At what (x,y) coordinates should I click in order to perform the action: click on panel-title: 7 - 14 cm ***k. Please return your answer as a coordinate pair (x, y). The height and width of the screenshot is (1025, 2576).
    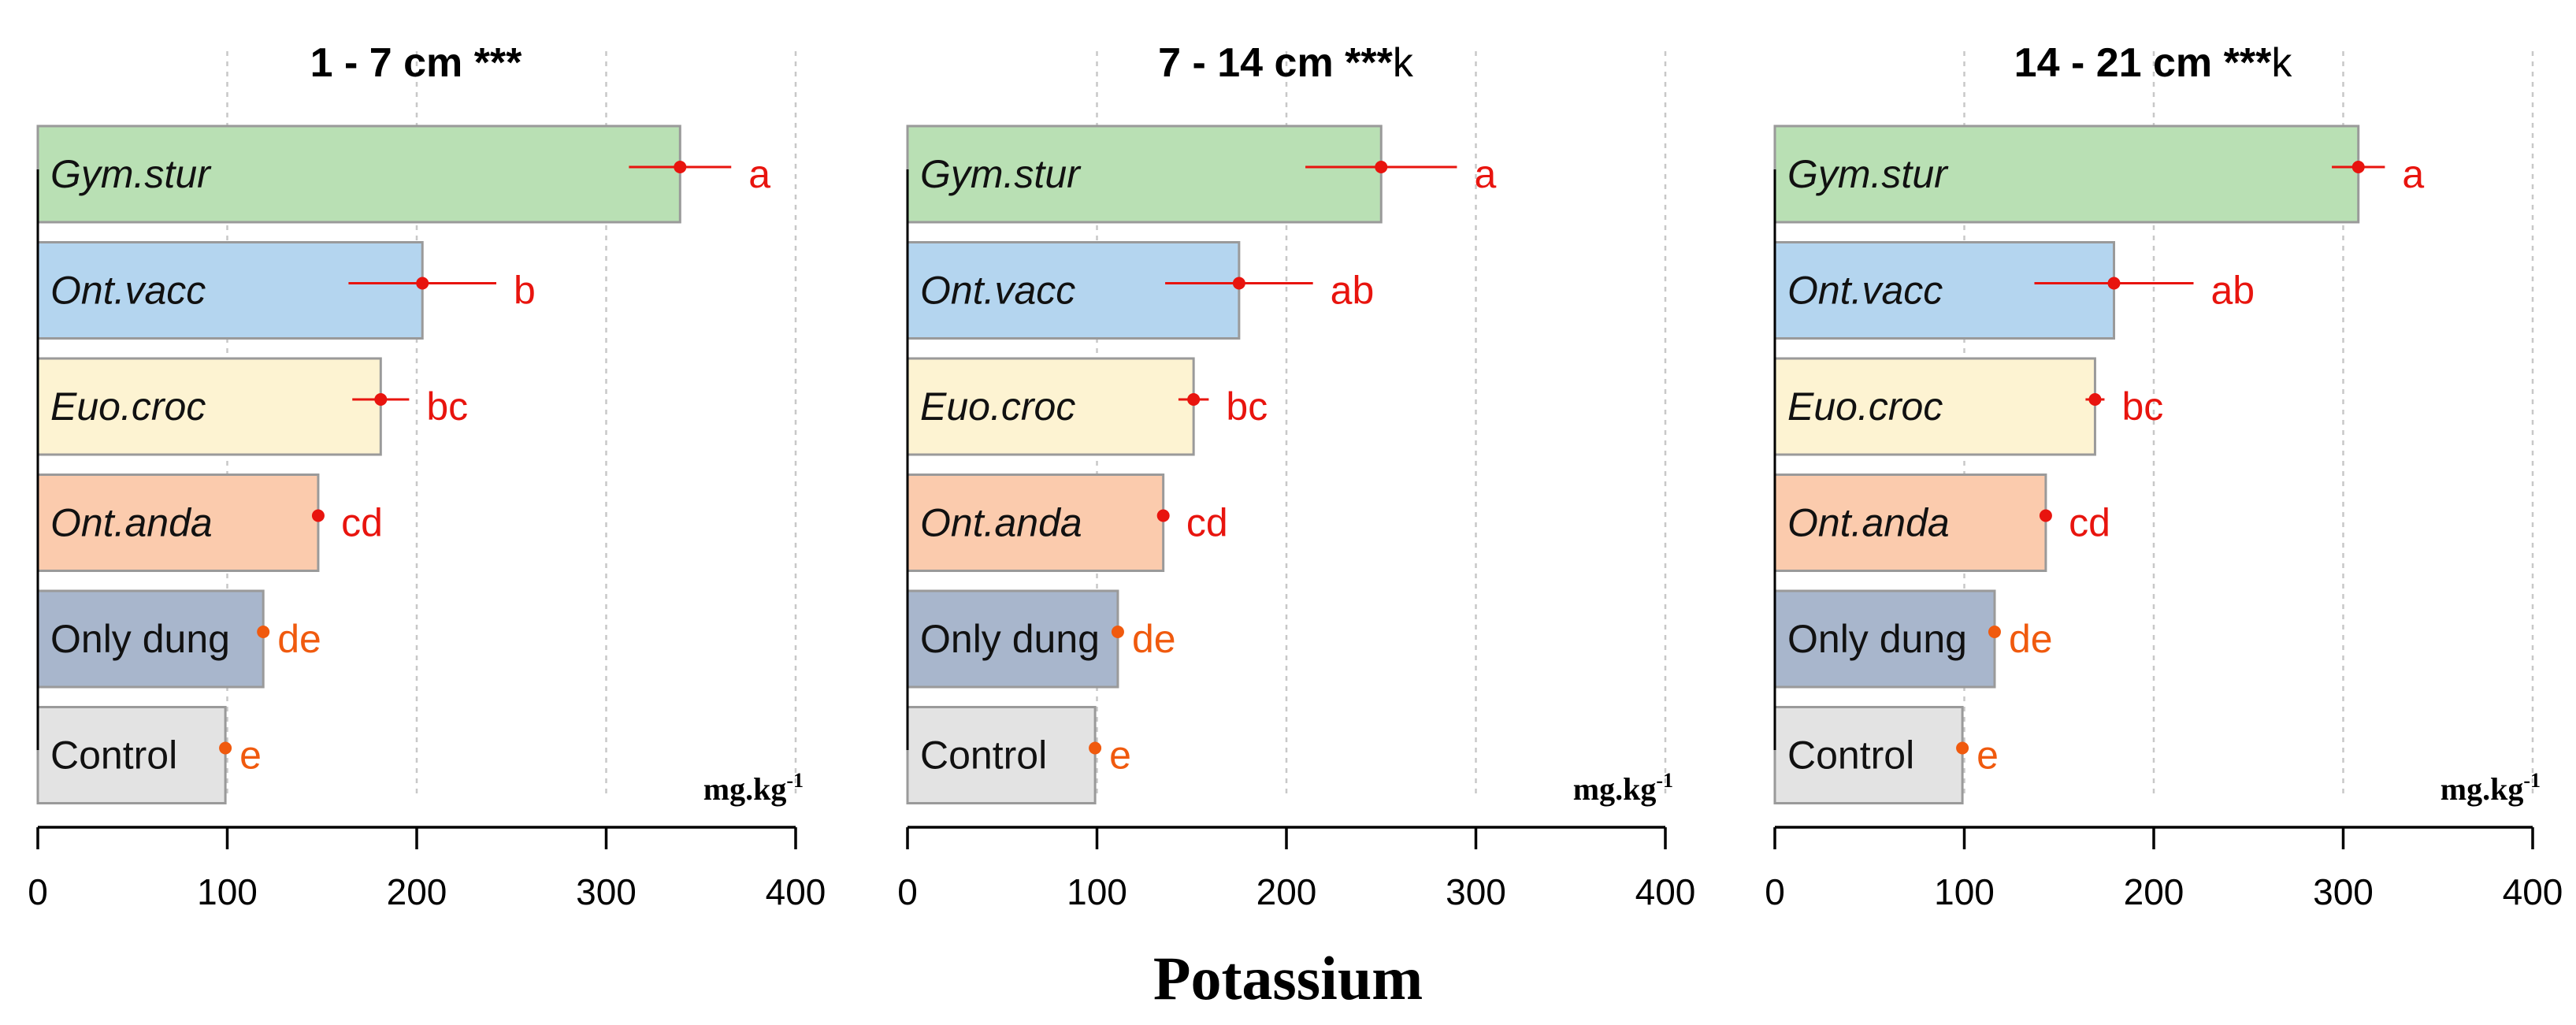
    Looking at the image, I should click on (1286, 63).